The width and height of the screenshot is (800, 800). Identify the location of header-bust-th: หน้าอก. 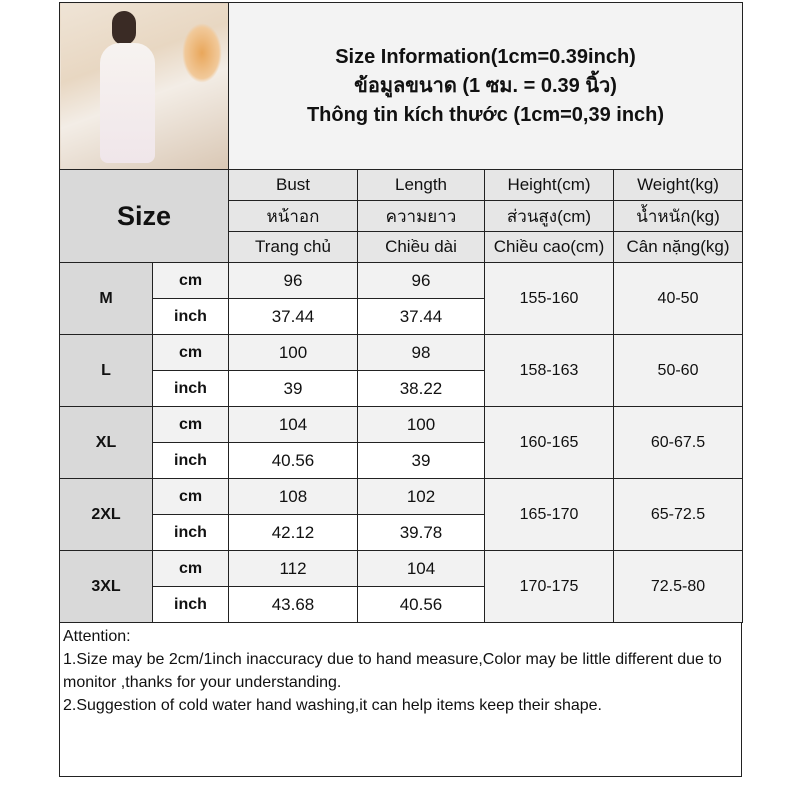
(293, 216).